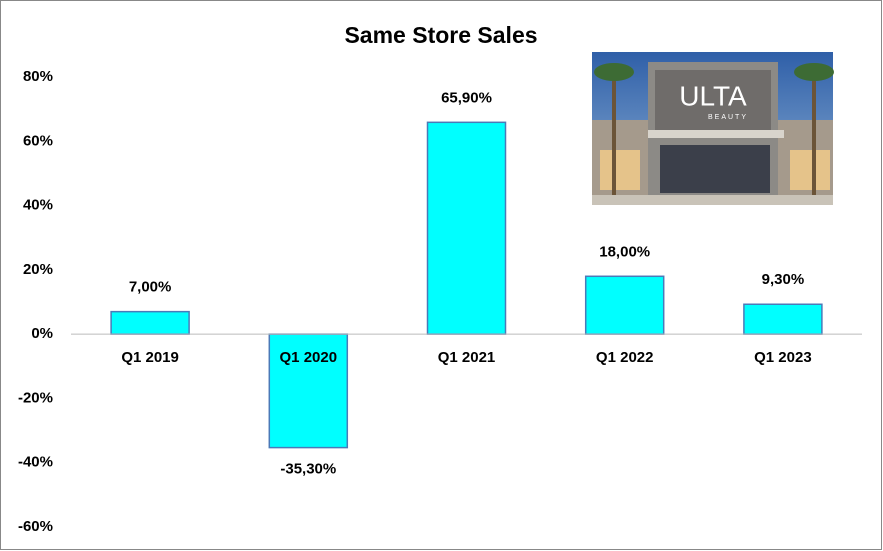 Image resolution: width=883 pixels, height=551 pixels. I want to click on x-tick-label: Q1 2020, so click(309, 357).